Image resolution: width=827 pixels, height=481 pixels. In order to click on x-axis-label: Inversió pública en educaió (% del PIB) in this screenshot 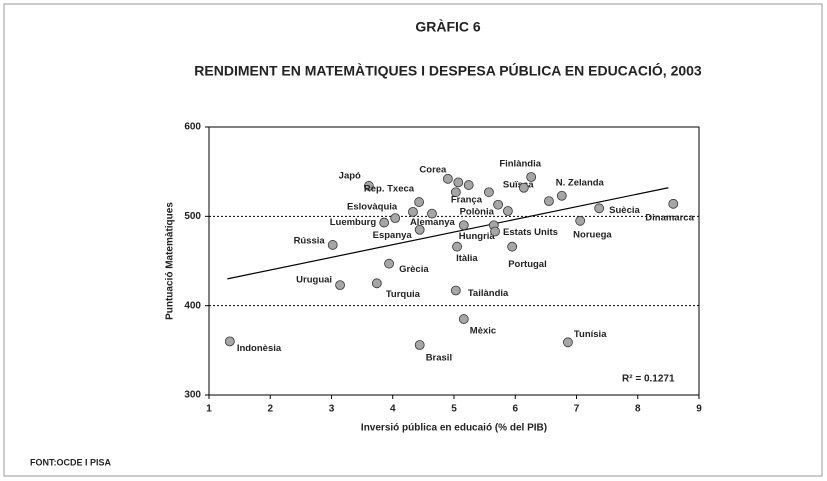, I will do `click(454, 428)`.